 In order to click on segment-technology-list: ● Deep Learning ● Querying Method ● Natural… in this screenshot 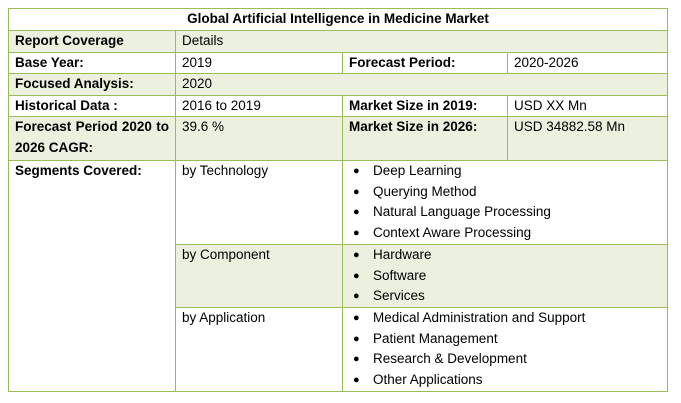, I will do `click(505, 202)`.